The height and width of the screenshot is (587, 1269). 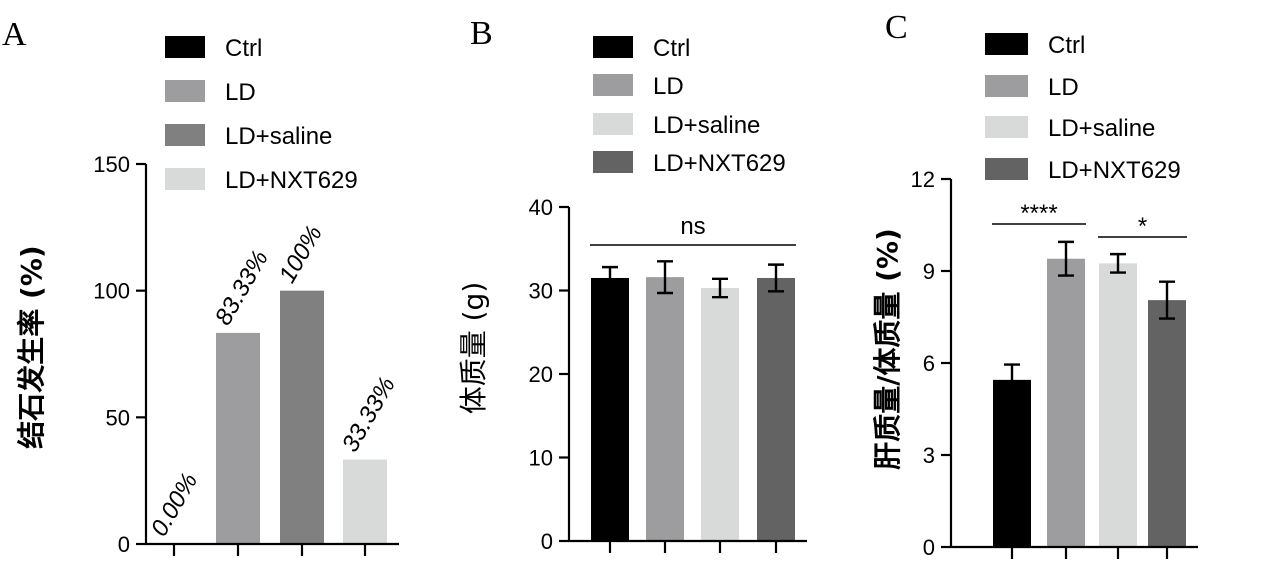 I want to click on y-tick-label: 100, so click(x=111, y=291).